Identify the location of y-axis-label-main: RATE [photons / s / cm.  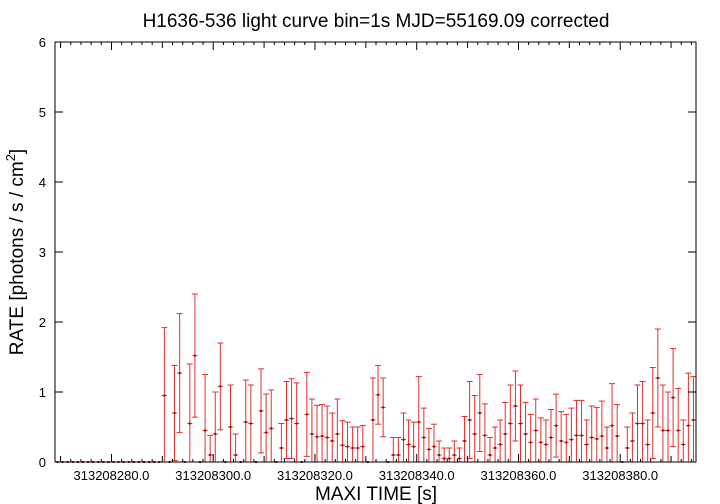
(17, 258).